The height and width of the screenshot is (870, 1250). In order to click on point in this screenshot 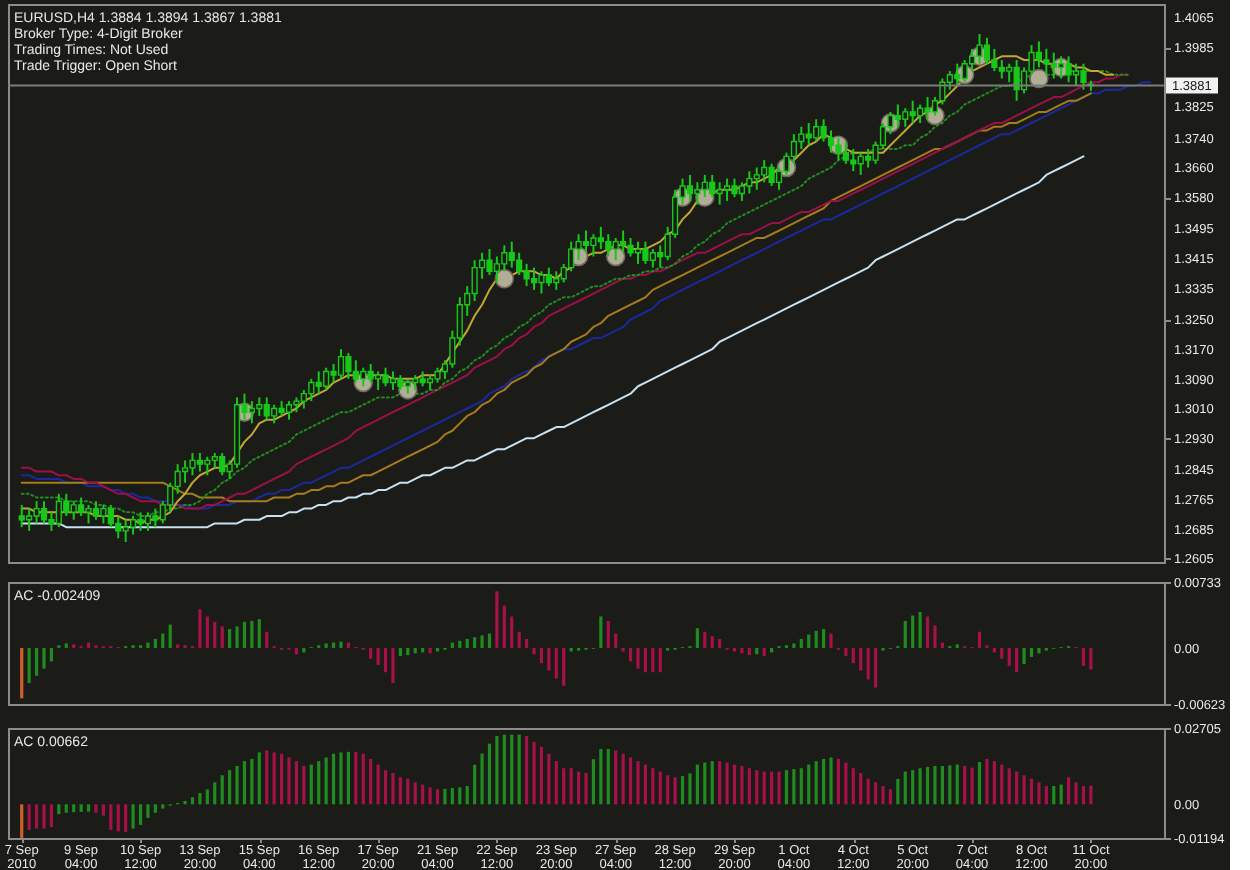, I will do `click(504, 279)`.